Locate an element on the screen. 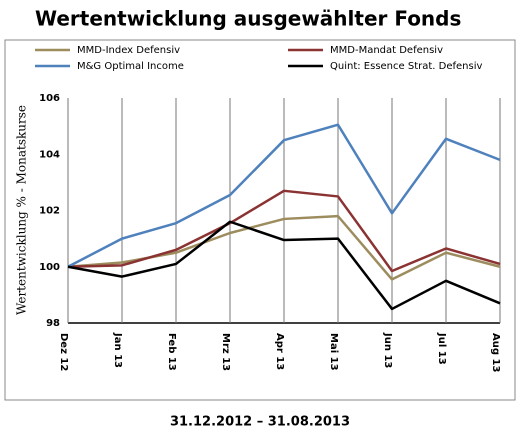 Image resolution: width=520 pixels, height=434 pixels. legend-label: M&G Optimal Income is located at coordinates (130, 66).